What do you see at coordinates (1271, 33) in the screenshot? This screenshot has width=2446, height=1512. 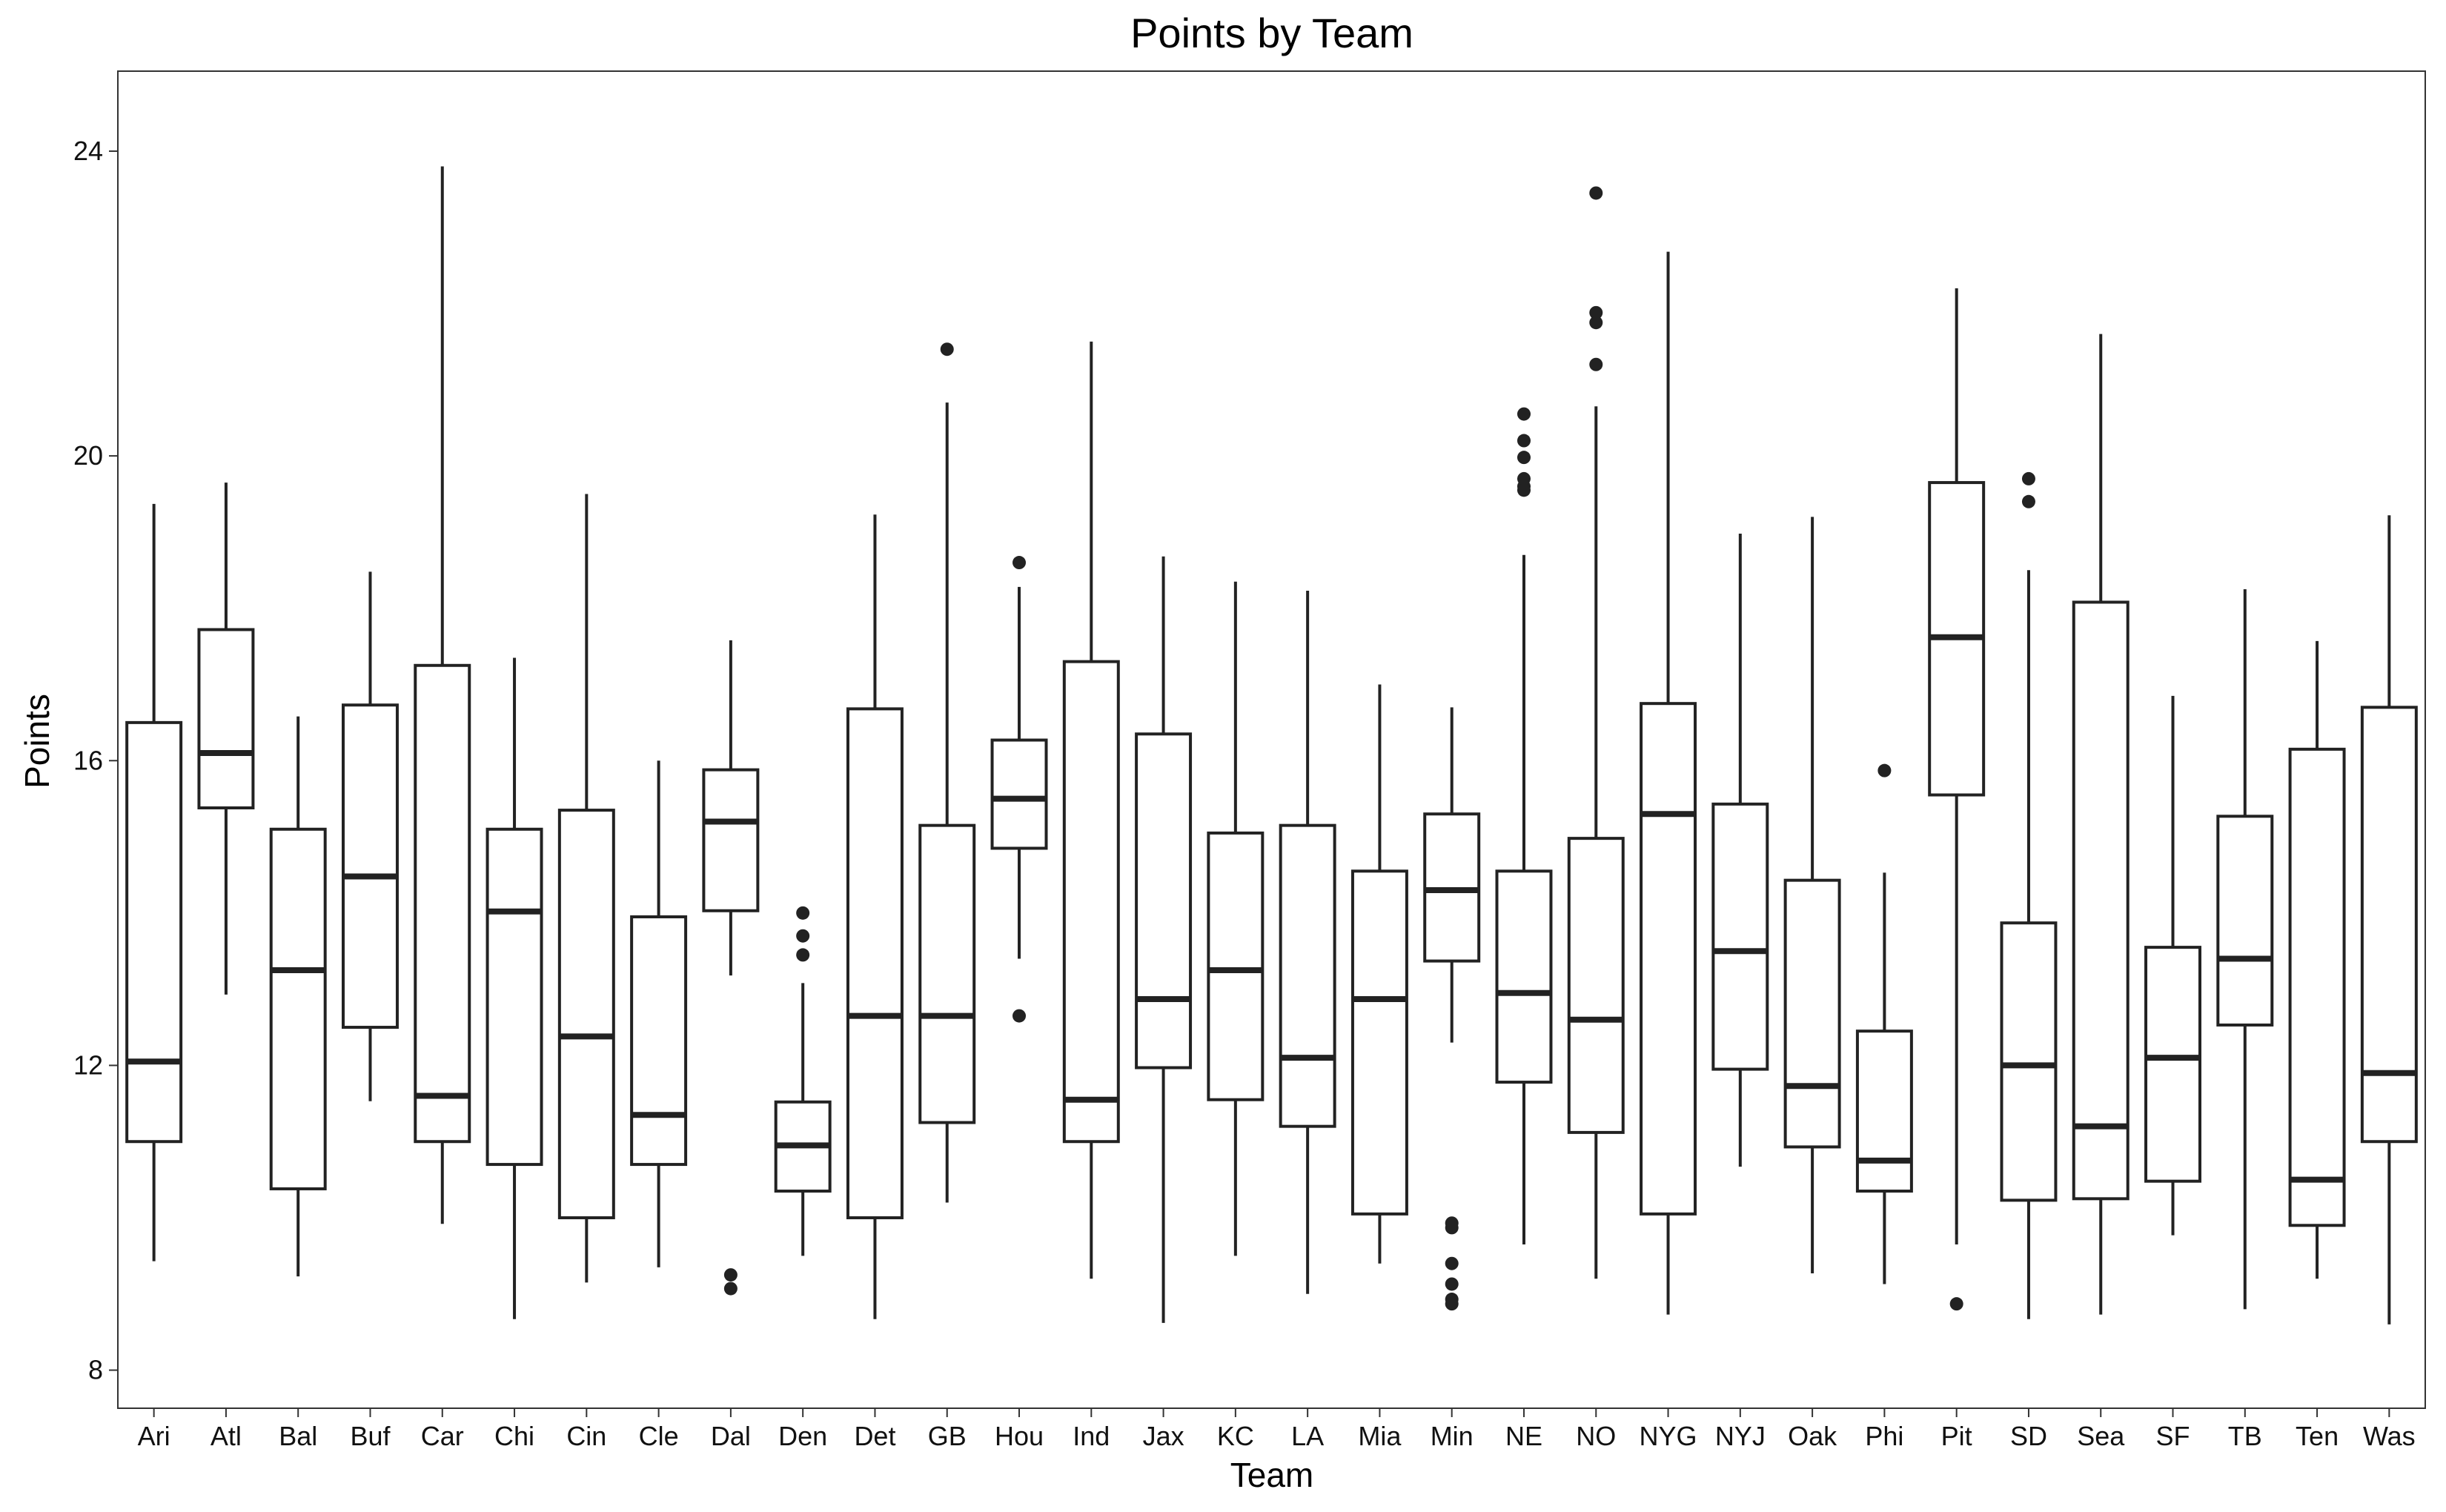 I see `chart-title: Points by Team` at bounding box center [1271, 33].